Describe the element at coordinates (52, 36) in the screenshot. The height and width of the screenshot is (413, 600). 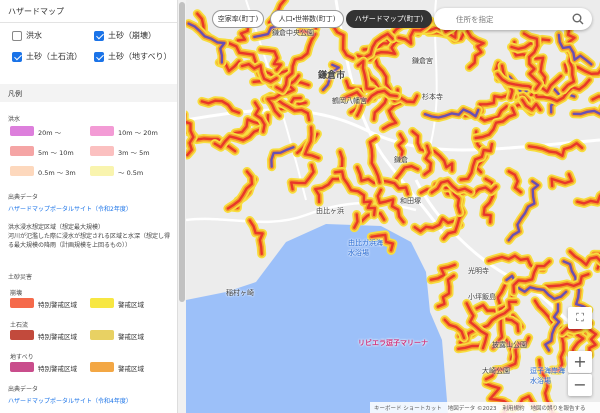
I see `layer-checkbox: 洪水` at that location.